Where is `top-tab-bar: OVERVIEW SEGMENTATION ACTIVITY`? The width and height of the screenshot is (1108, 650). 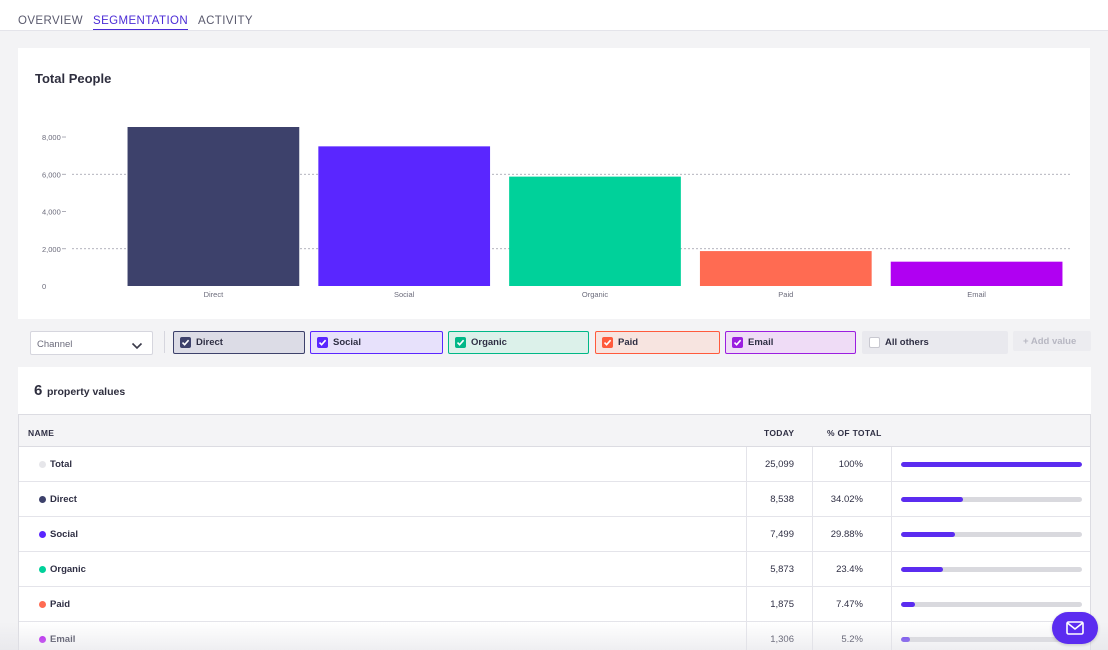 top-tab-bar: OVERVIEW SEGMENTATION ACTIVITY is located at coordinates (554, 15).